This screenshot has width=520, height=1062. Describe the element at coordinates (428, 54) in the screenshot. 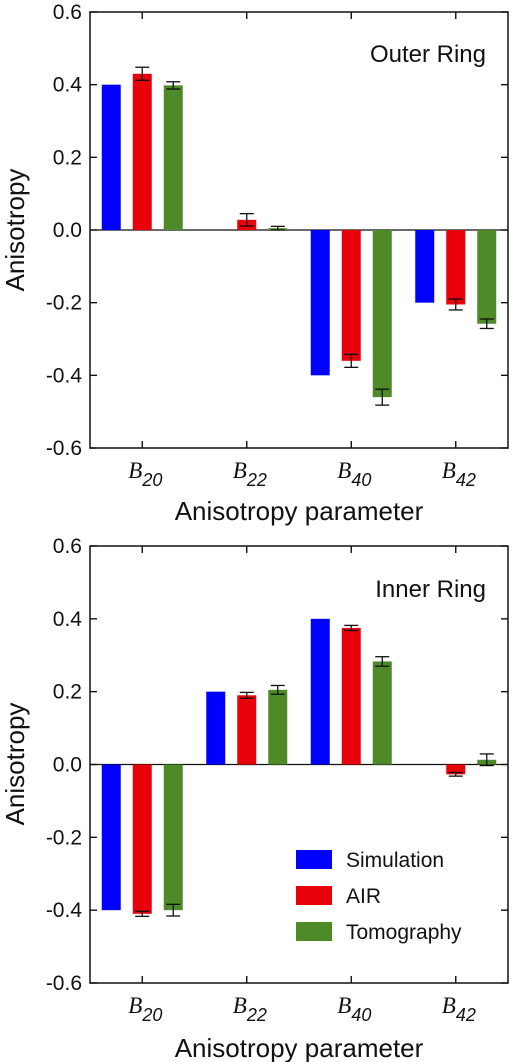

I see `panel-title: Outer Ring` at that location.